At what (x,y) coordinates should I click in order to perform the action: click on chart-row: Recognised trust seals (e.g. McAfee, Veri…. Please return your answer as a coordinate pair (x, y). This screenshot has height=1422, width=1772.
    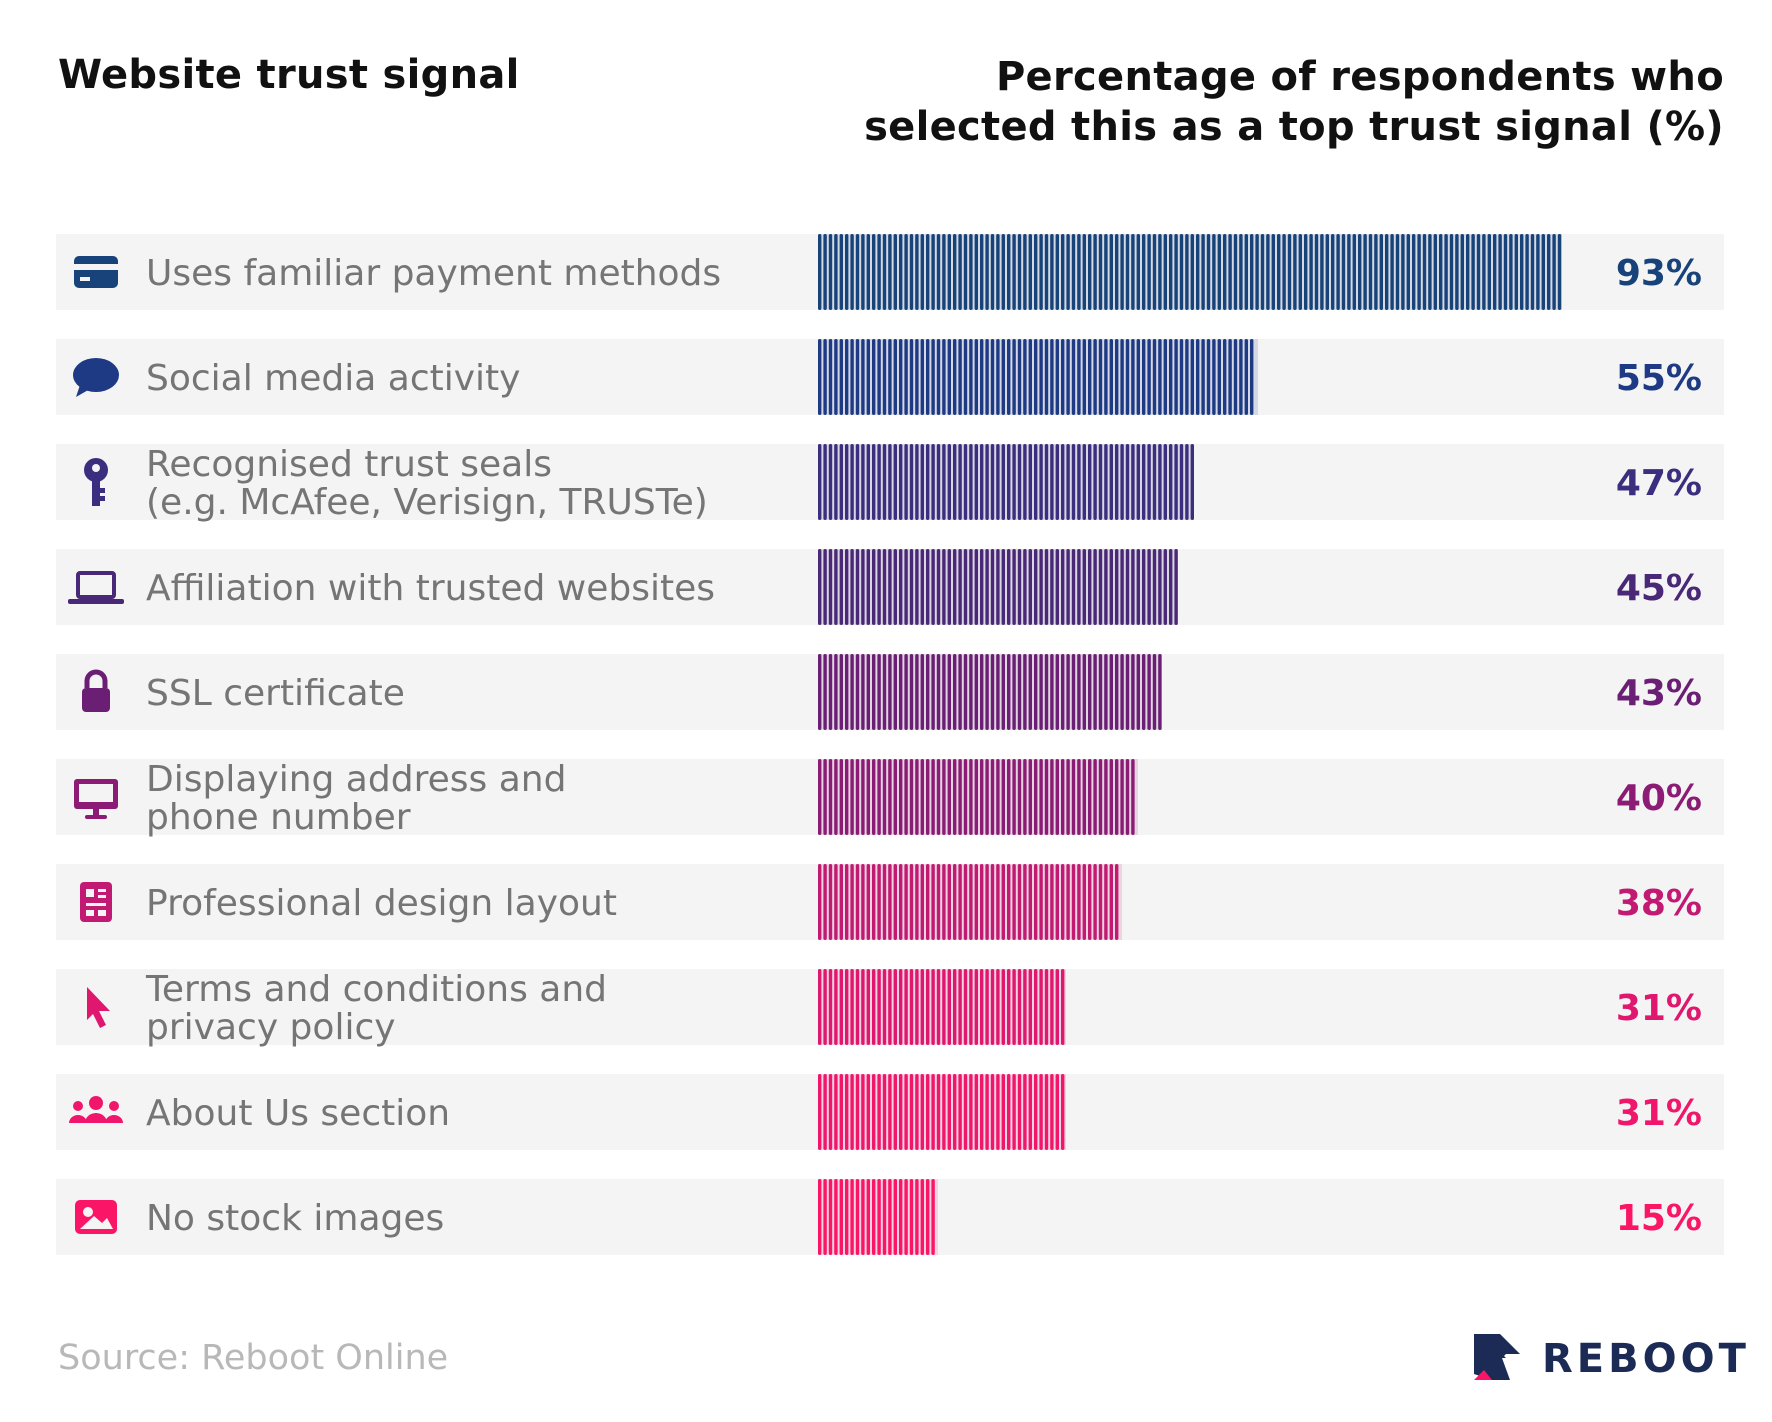
    Looking at the image, I should click on (890, 483).